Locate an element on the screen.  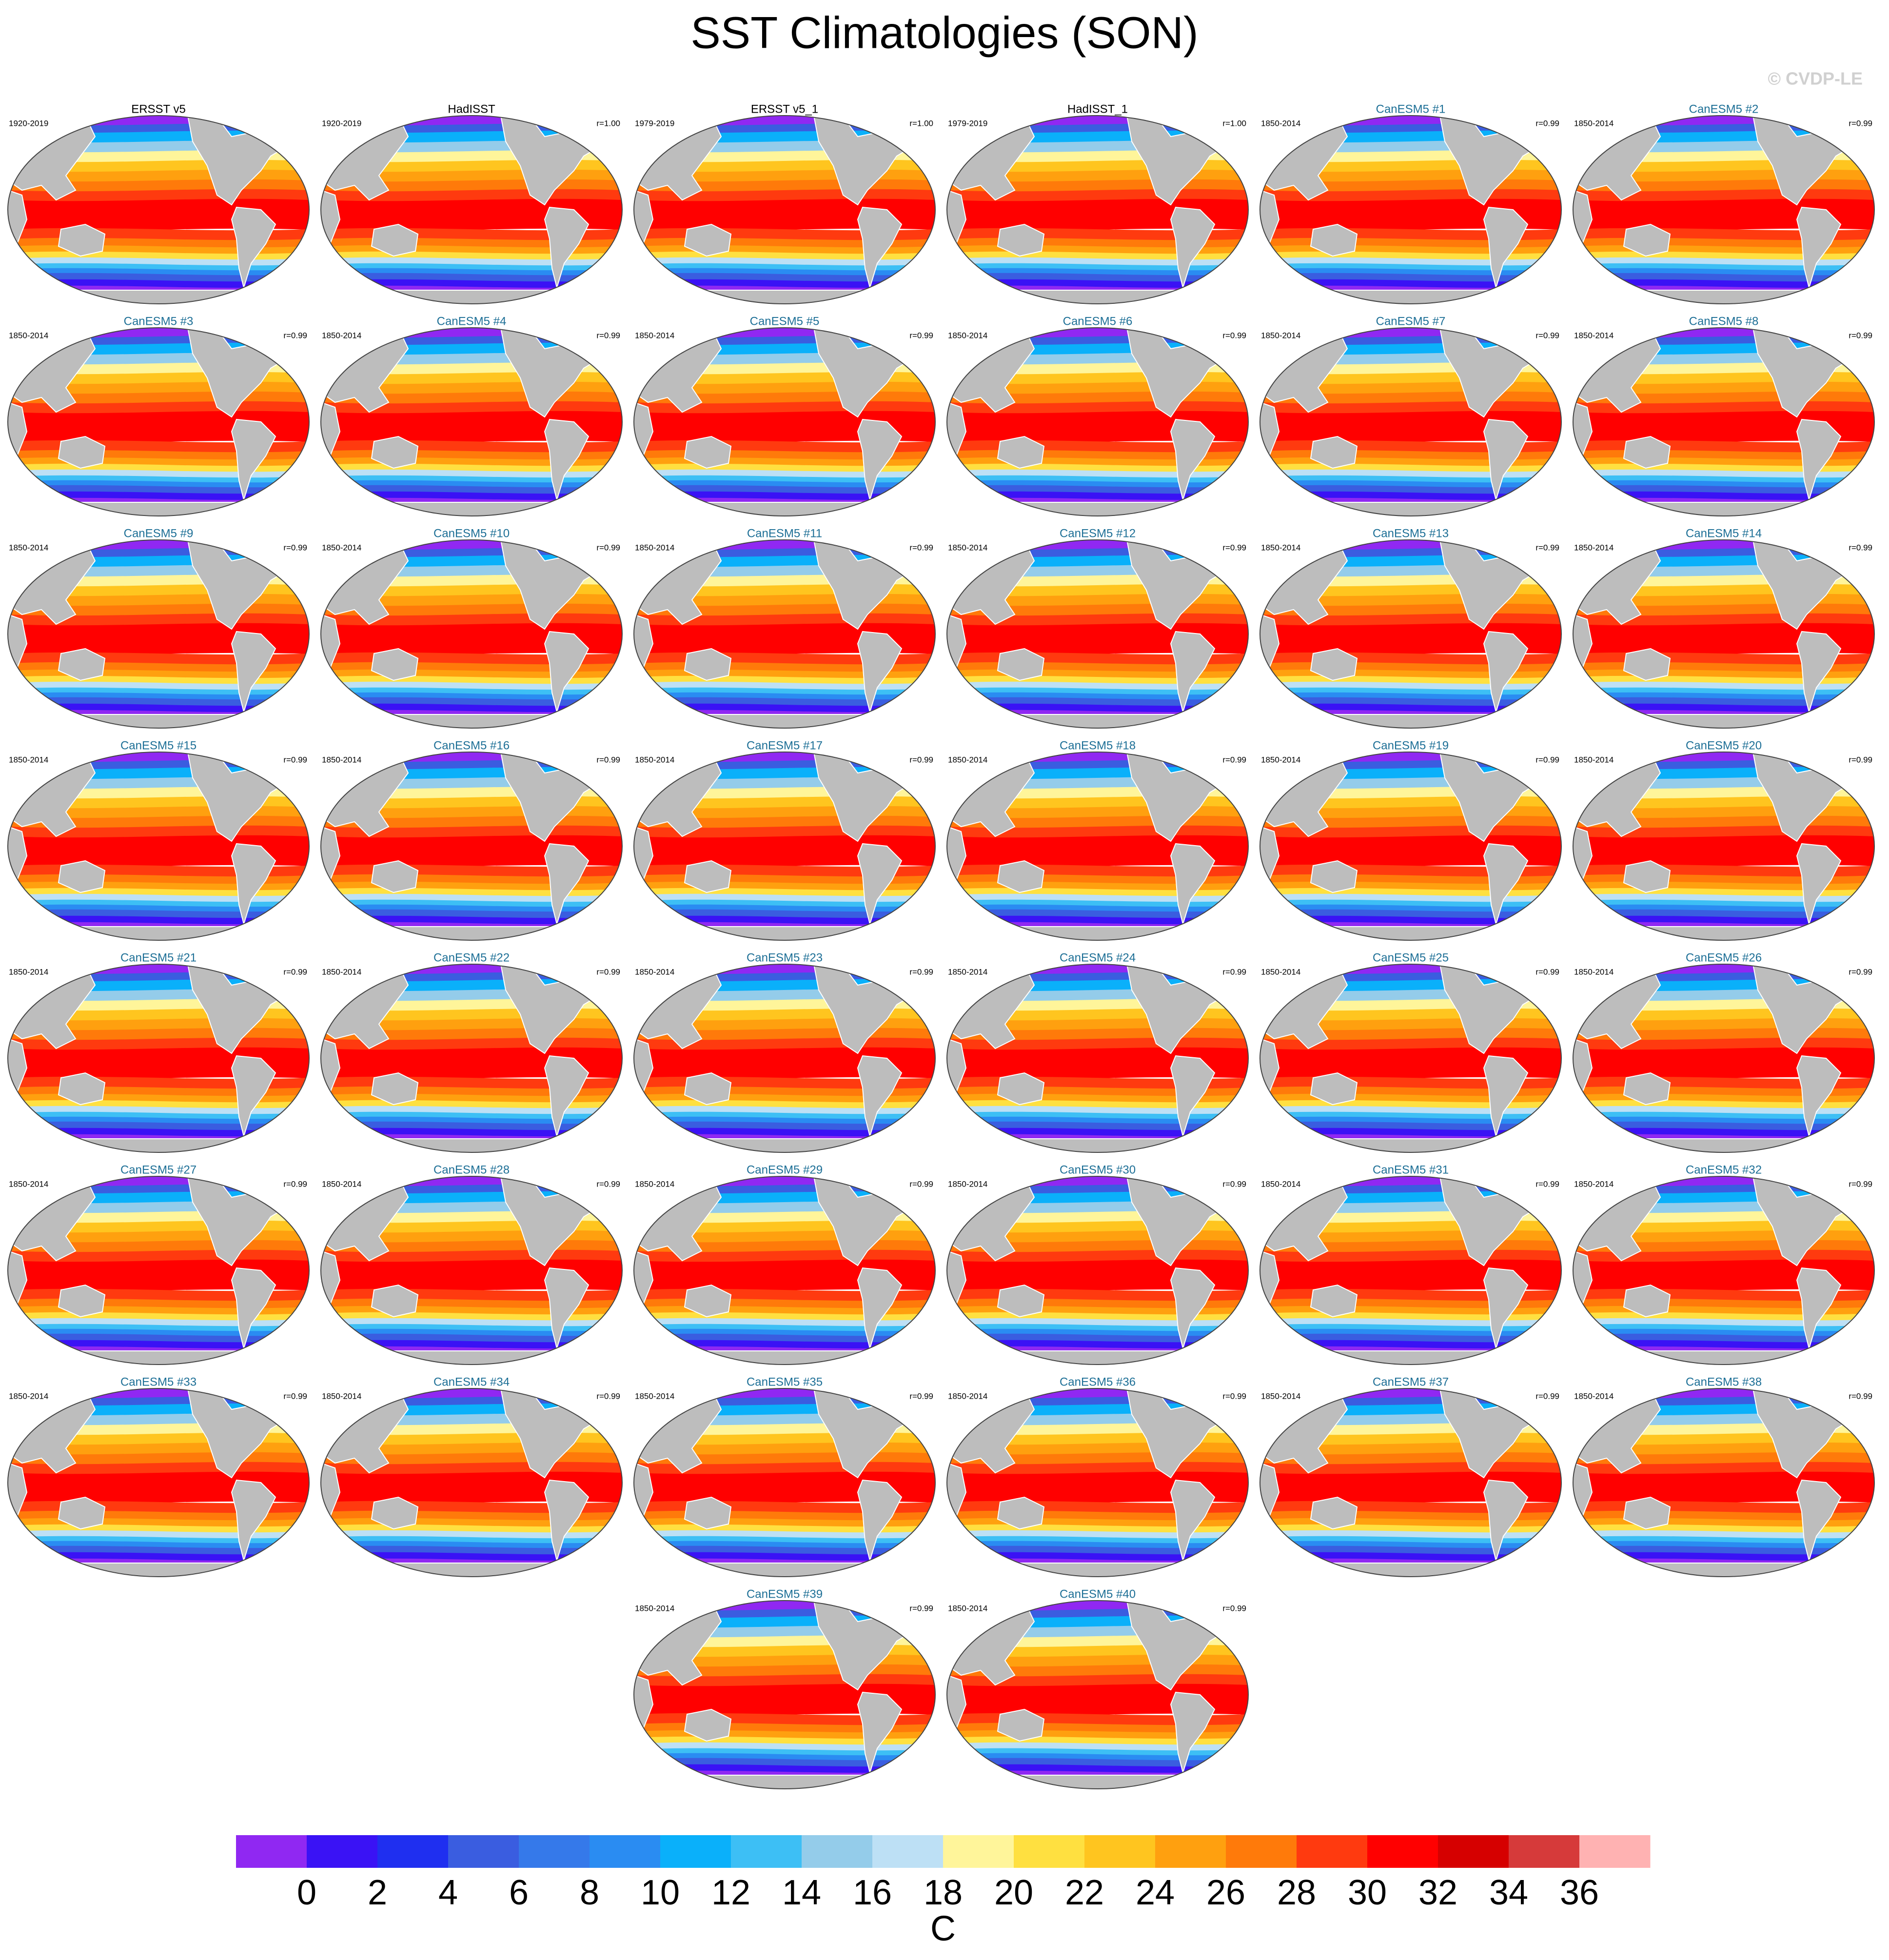
panel-title: CanESM5 #10 is located at coordinates (471, 533).